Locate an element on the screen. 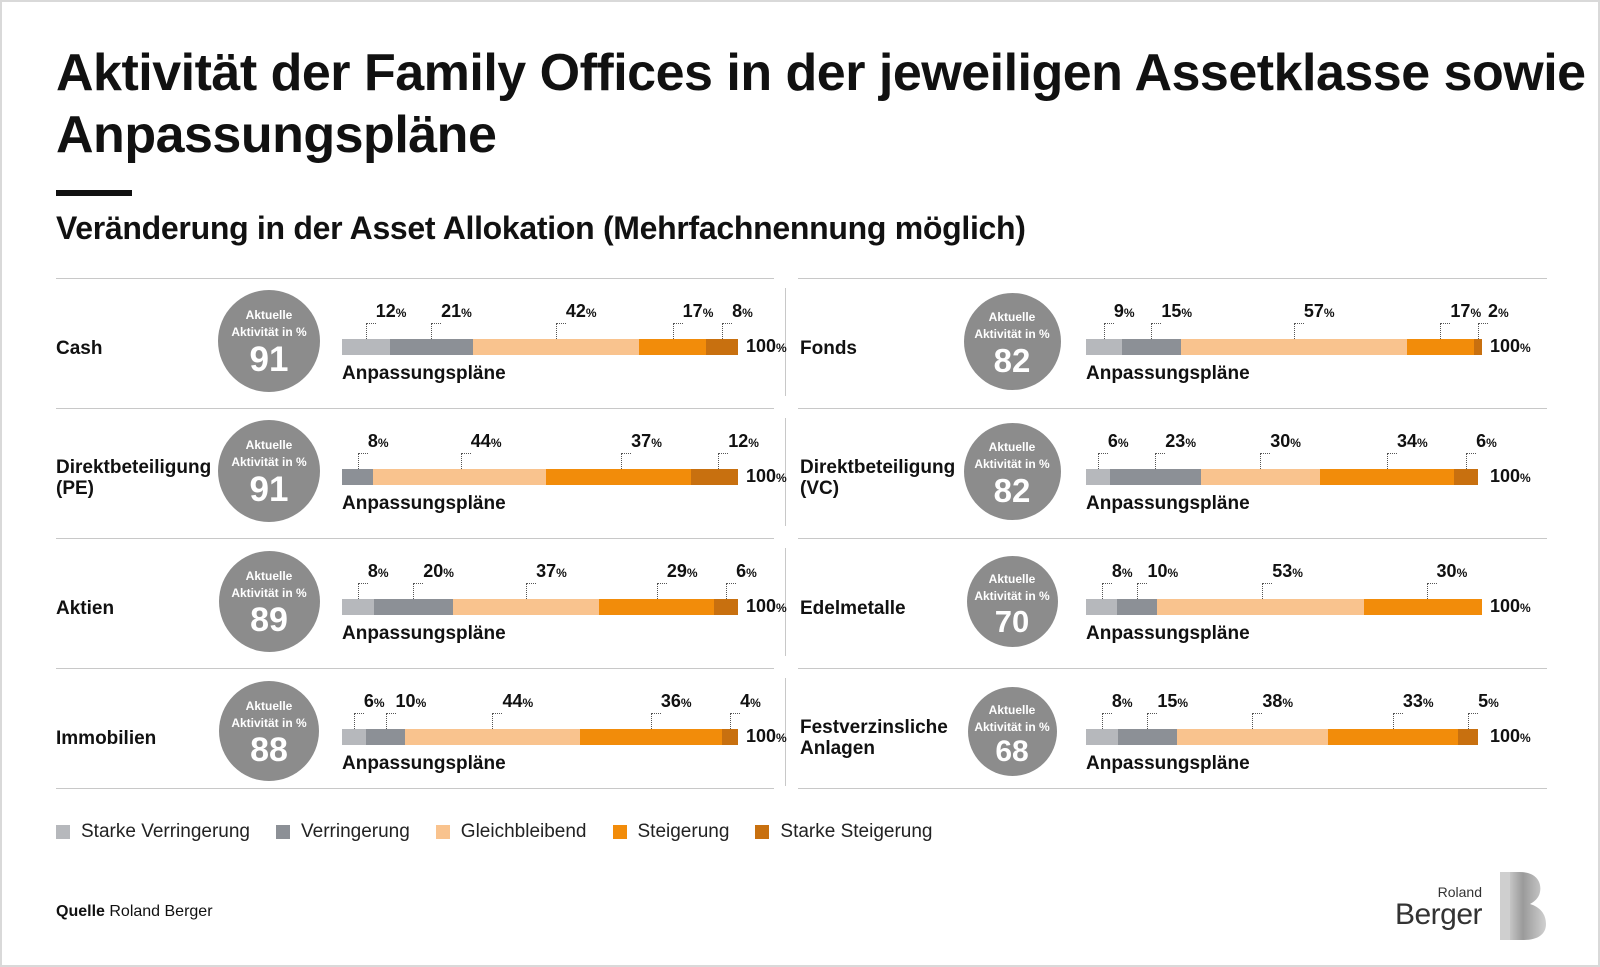  total-label: 100% is located at coordinates (766, 347).